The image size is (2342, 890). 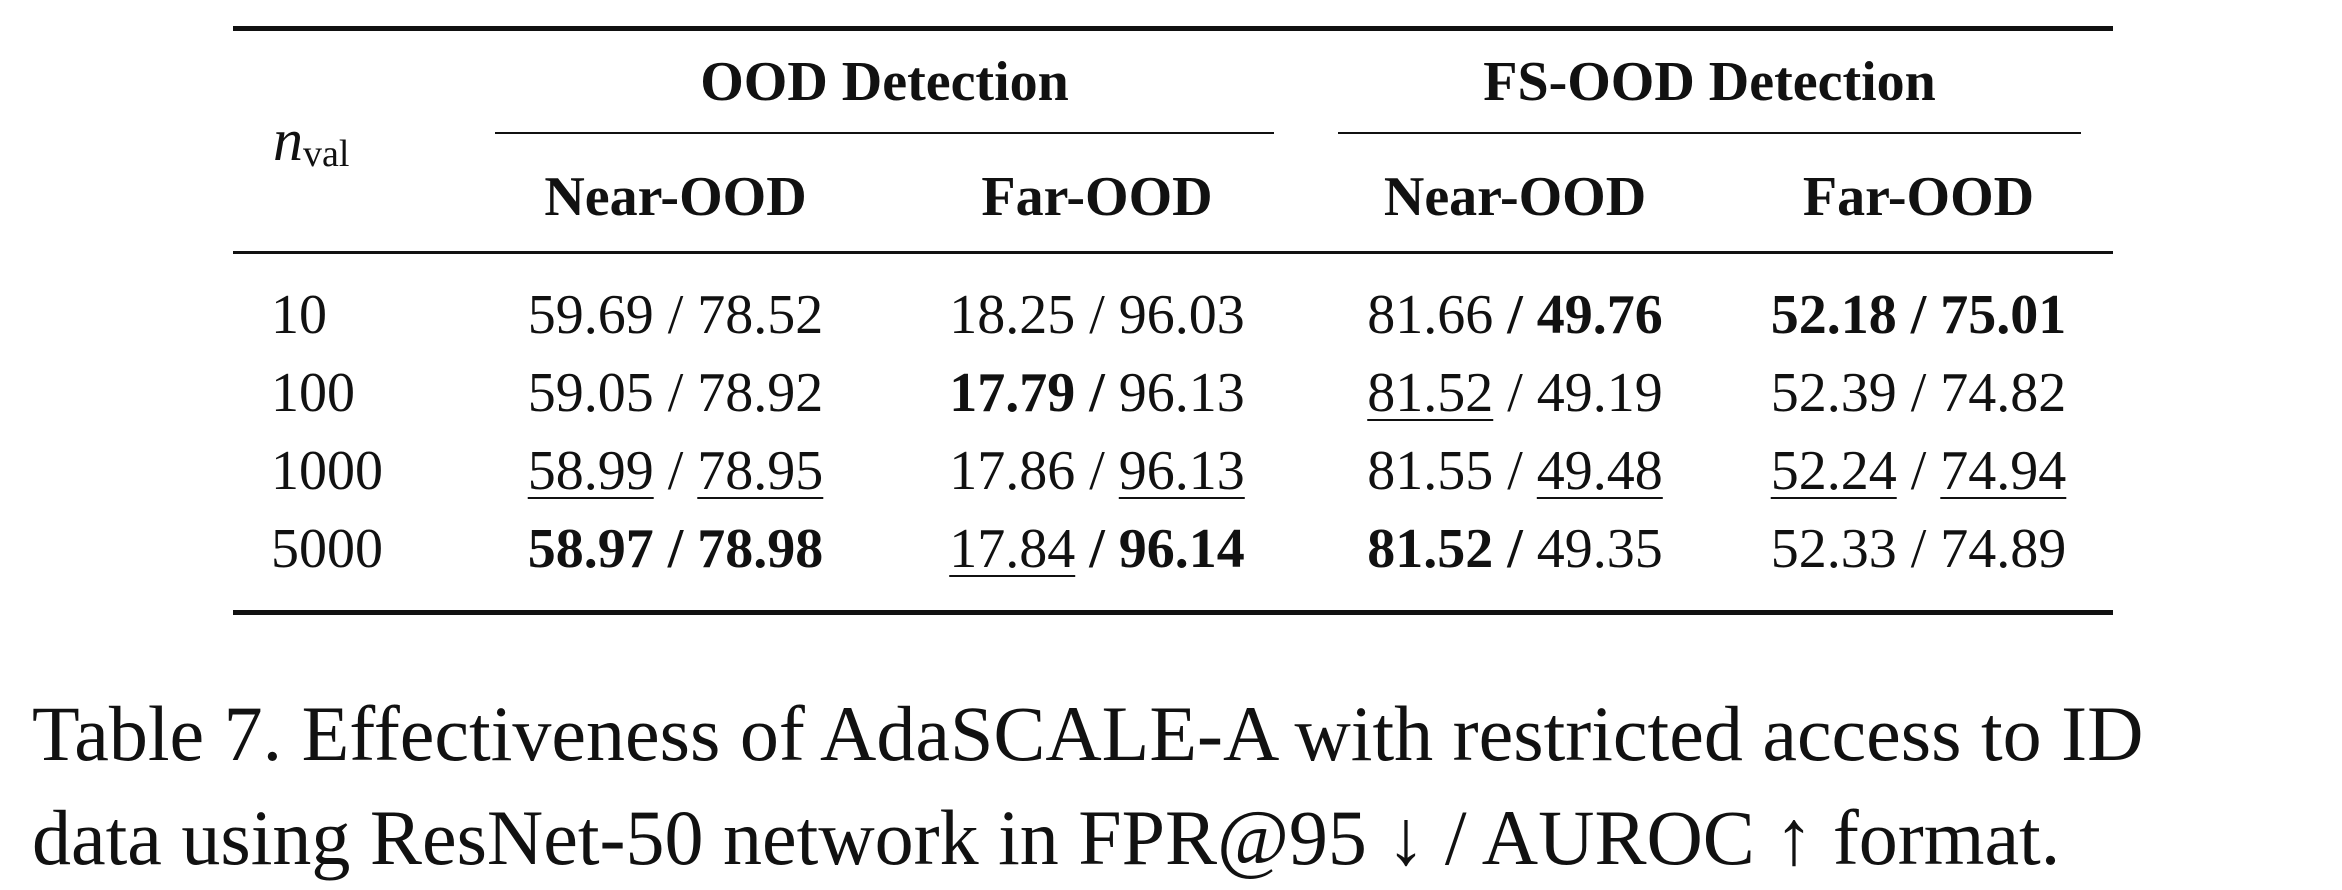 I want to click on nval-header: nval, so click(x=348, y=141).